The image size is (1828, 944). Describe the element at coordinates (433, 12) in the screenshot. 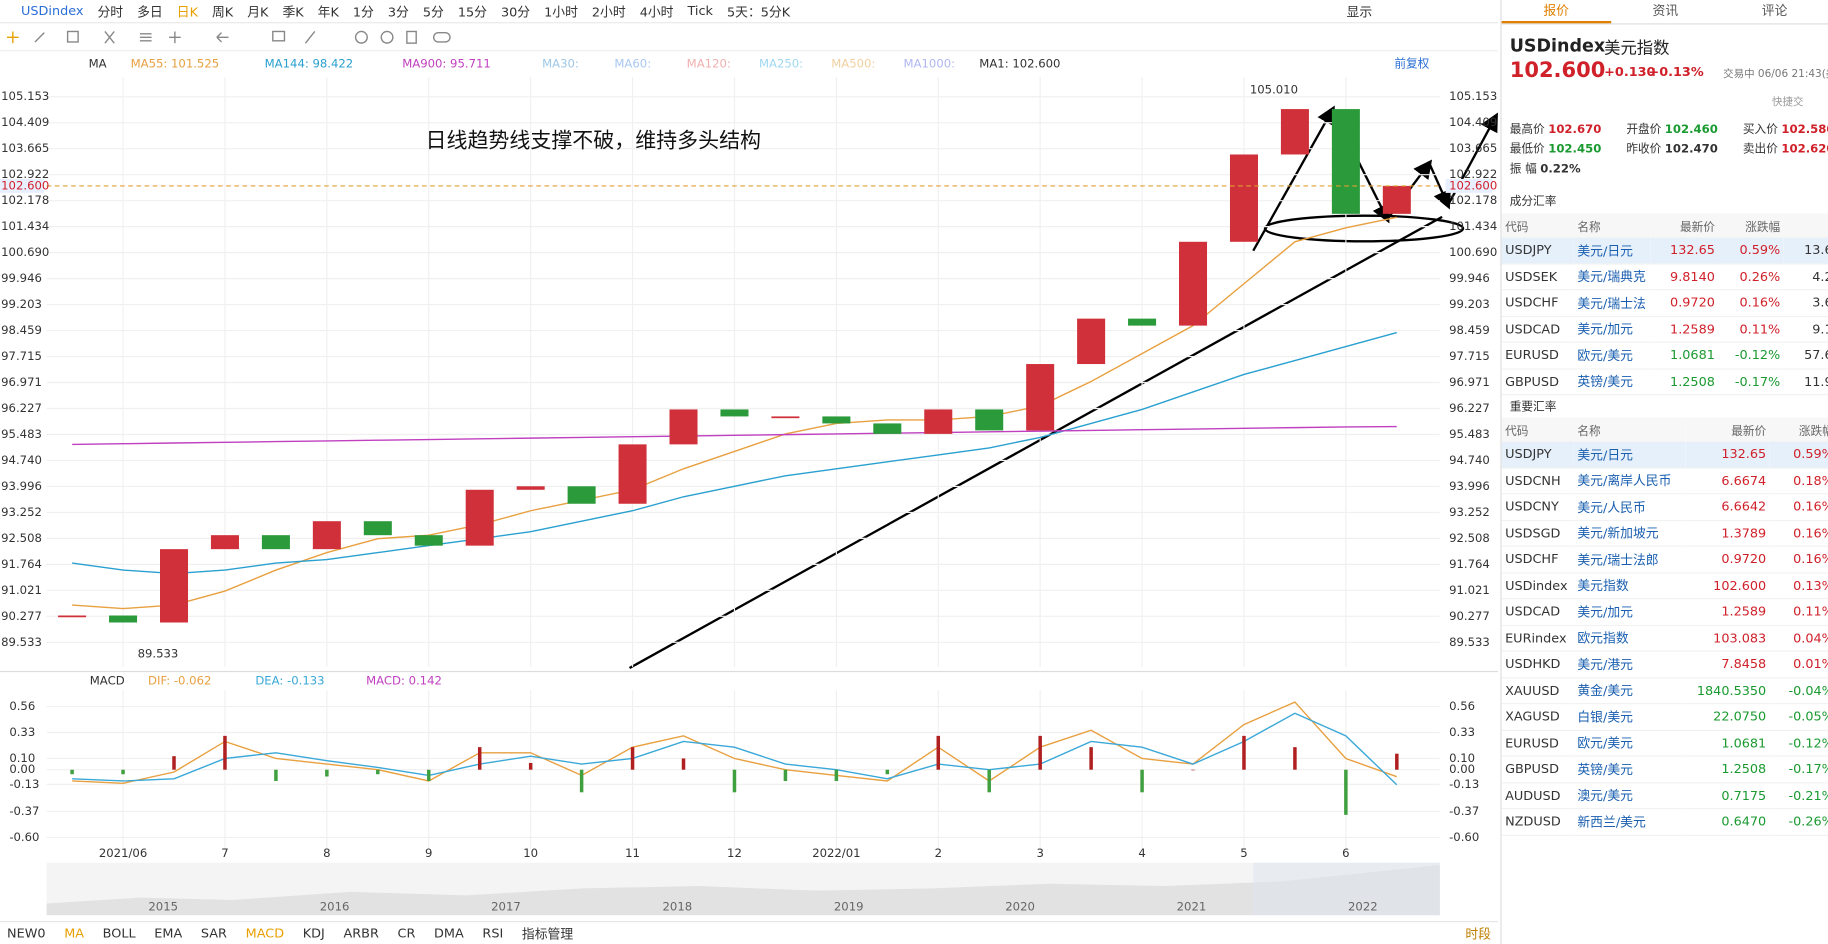

I see `period-tab: 5分` at that location.